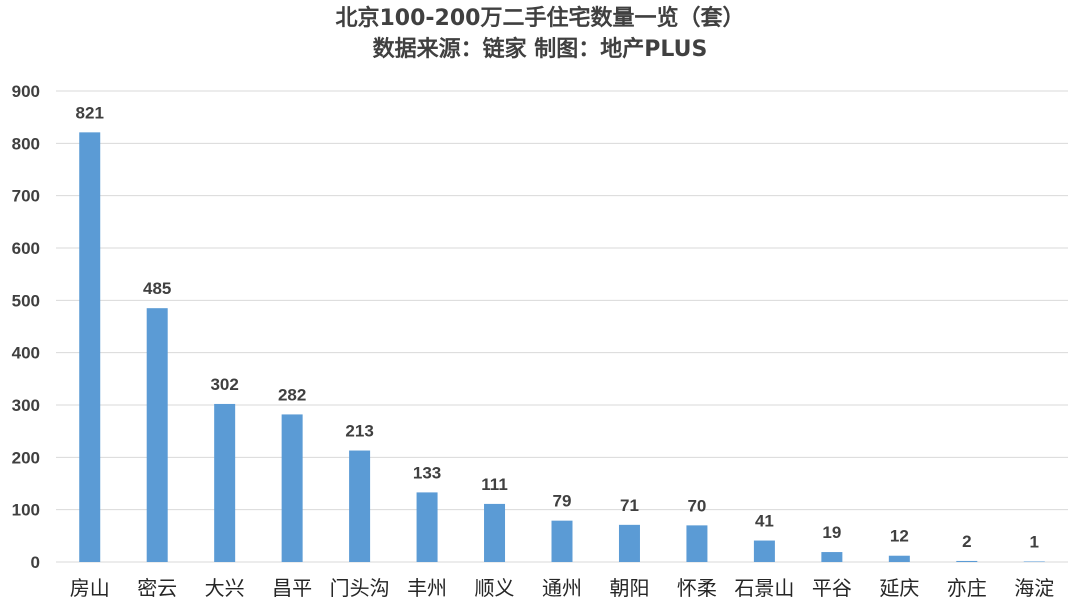 The width and height of the screenshot is (1080, 612). What do you see at coordinates (359, 431) in the screenshot?
I see `data-label: 213` at bounding box center [359, 431].